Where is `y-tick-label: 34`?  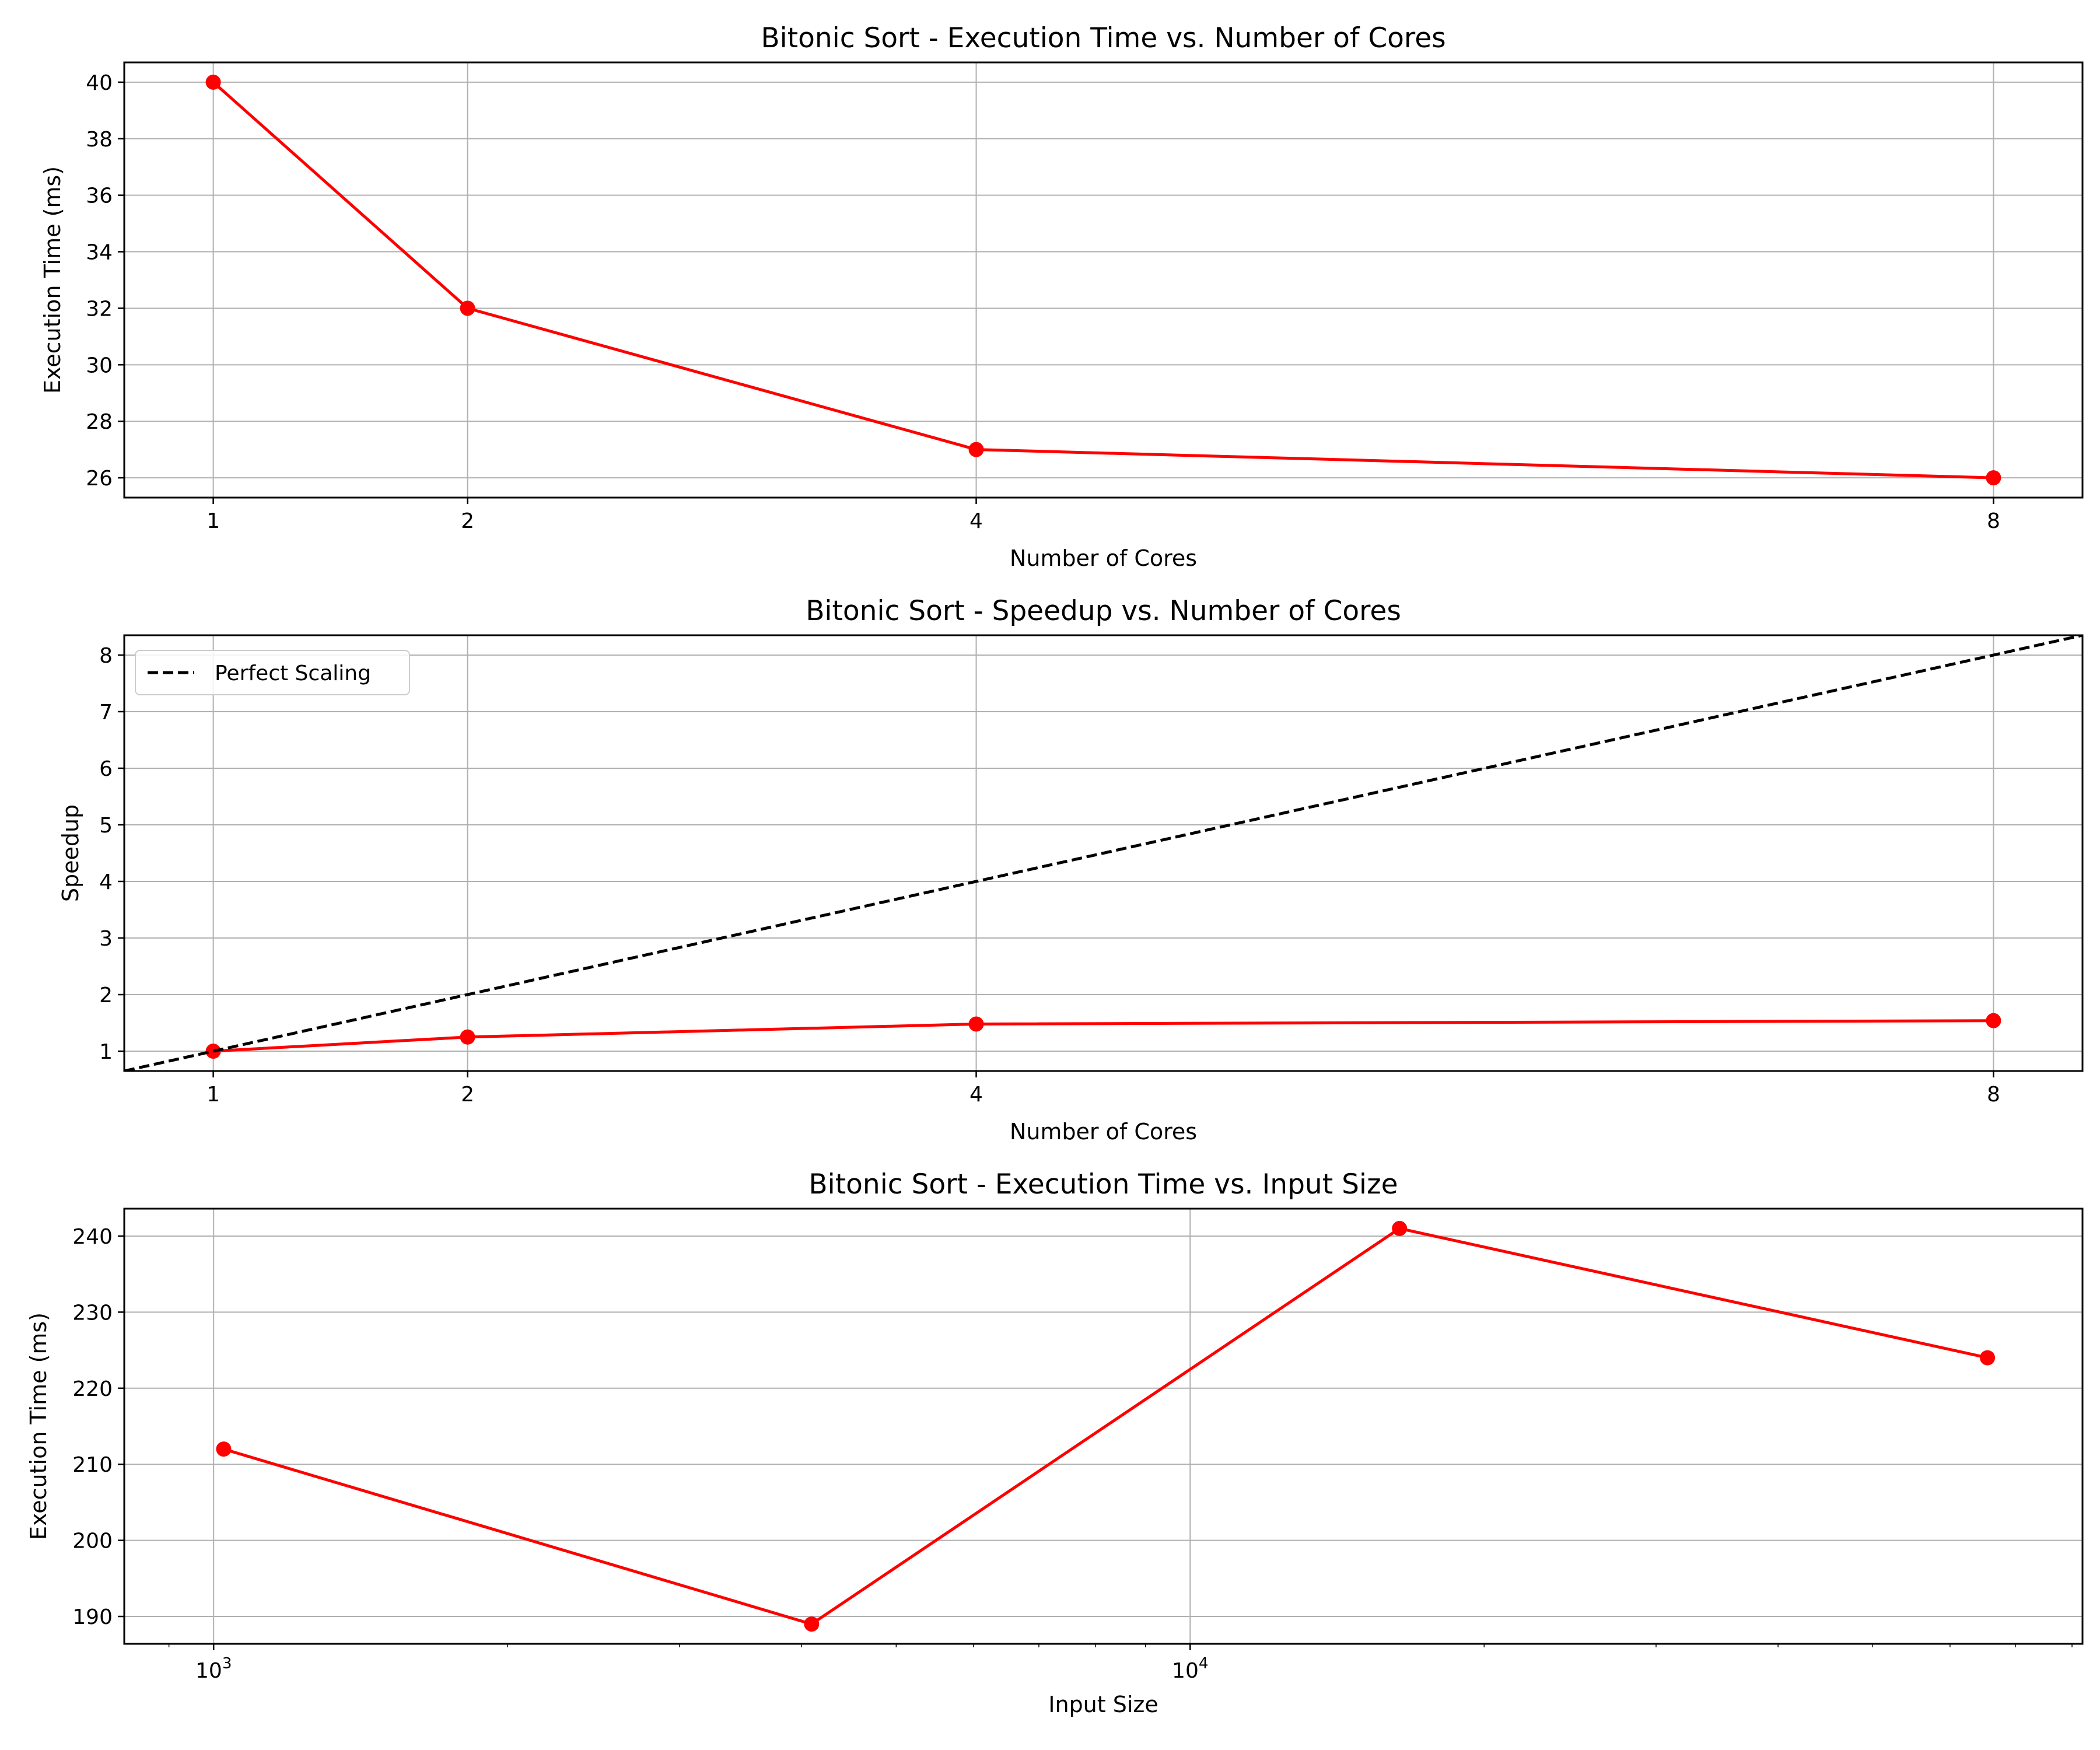 y-tick-label: 34 is located at coordinates (99, 253).